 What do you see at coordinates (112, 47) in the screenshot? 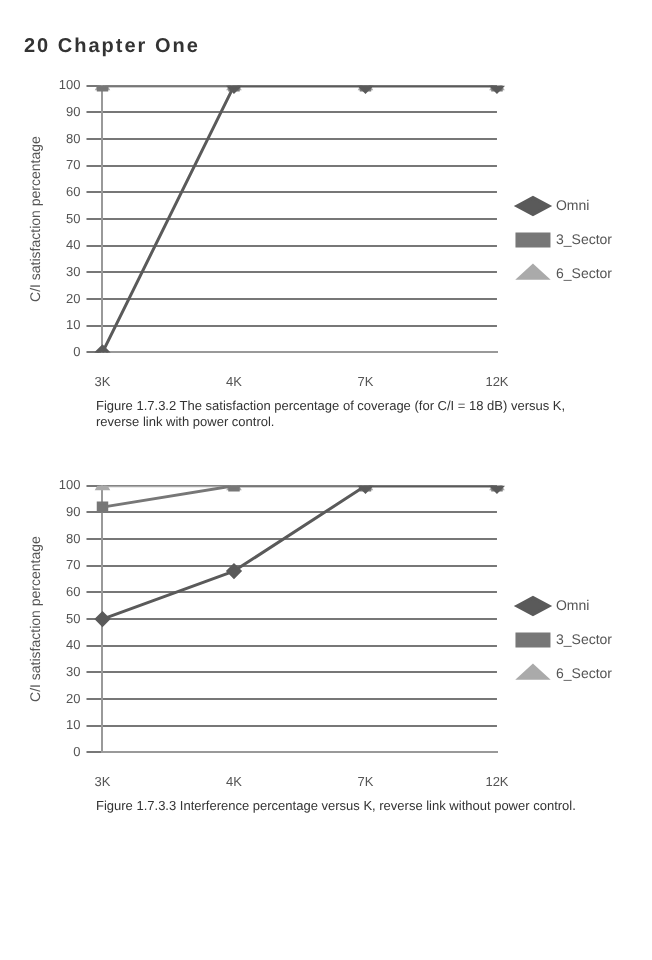
I see `text: 20 Chapter One` at bounding box center [112, 47].